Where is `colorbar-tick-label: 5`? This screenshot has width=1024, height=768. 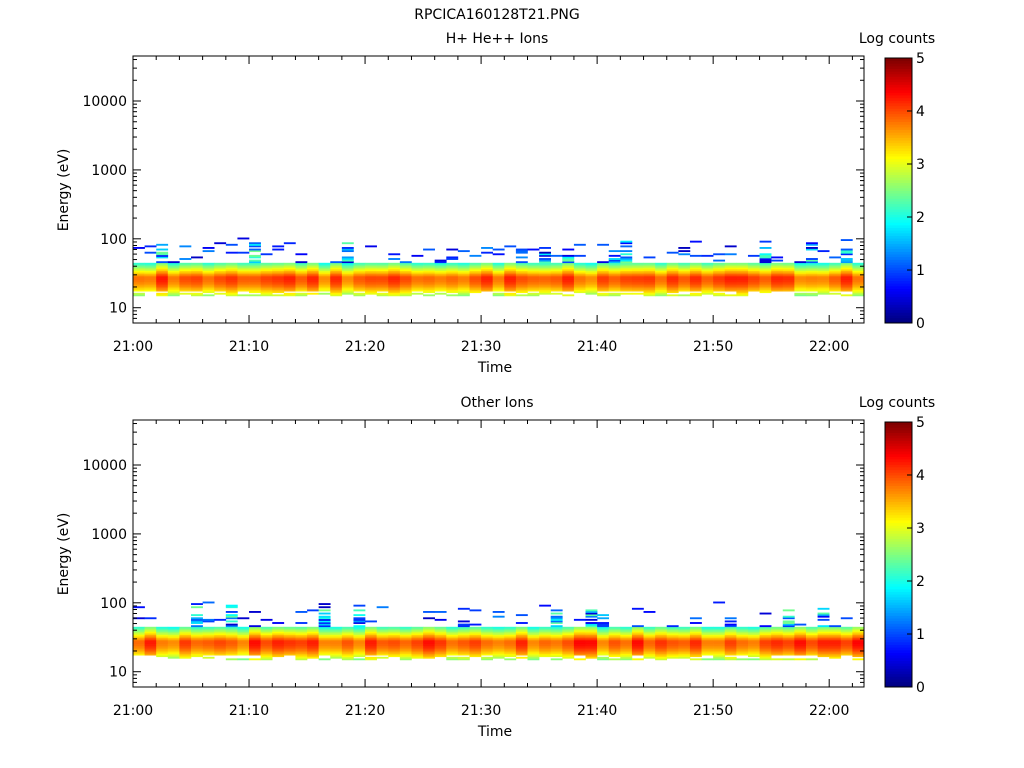
colorbar-tick-label: 5 is located at coordinates (920, 423).